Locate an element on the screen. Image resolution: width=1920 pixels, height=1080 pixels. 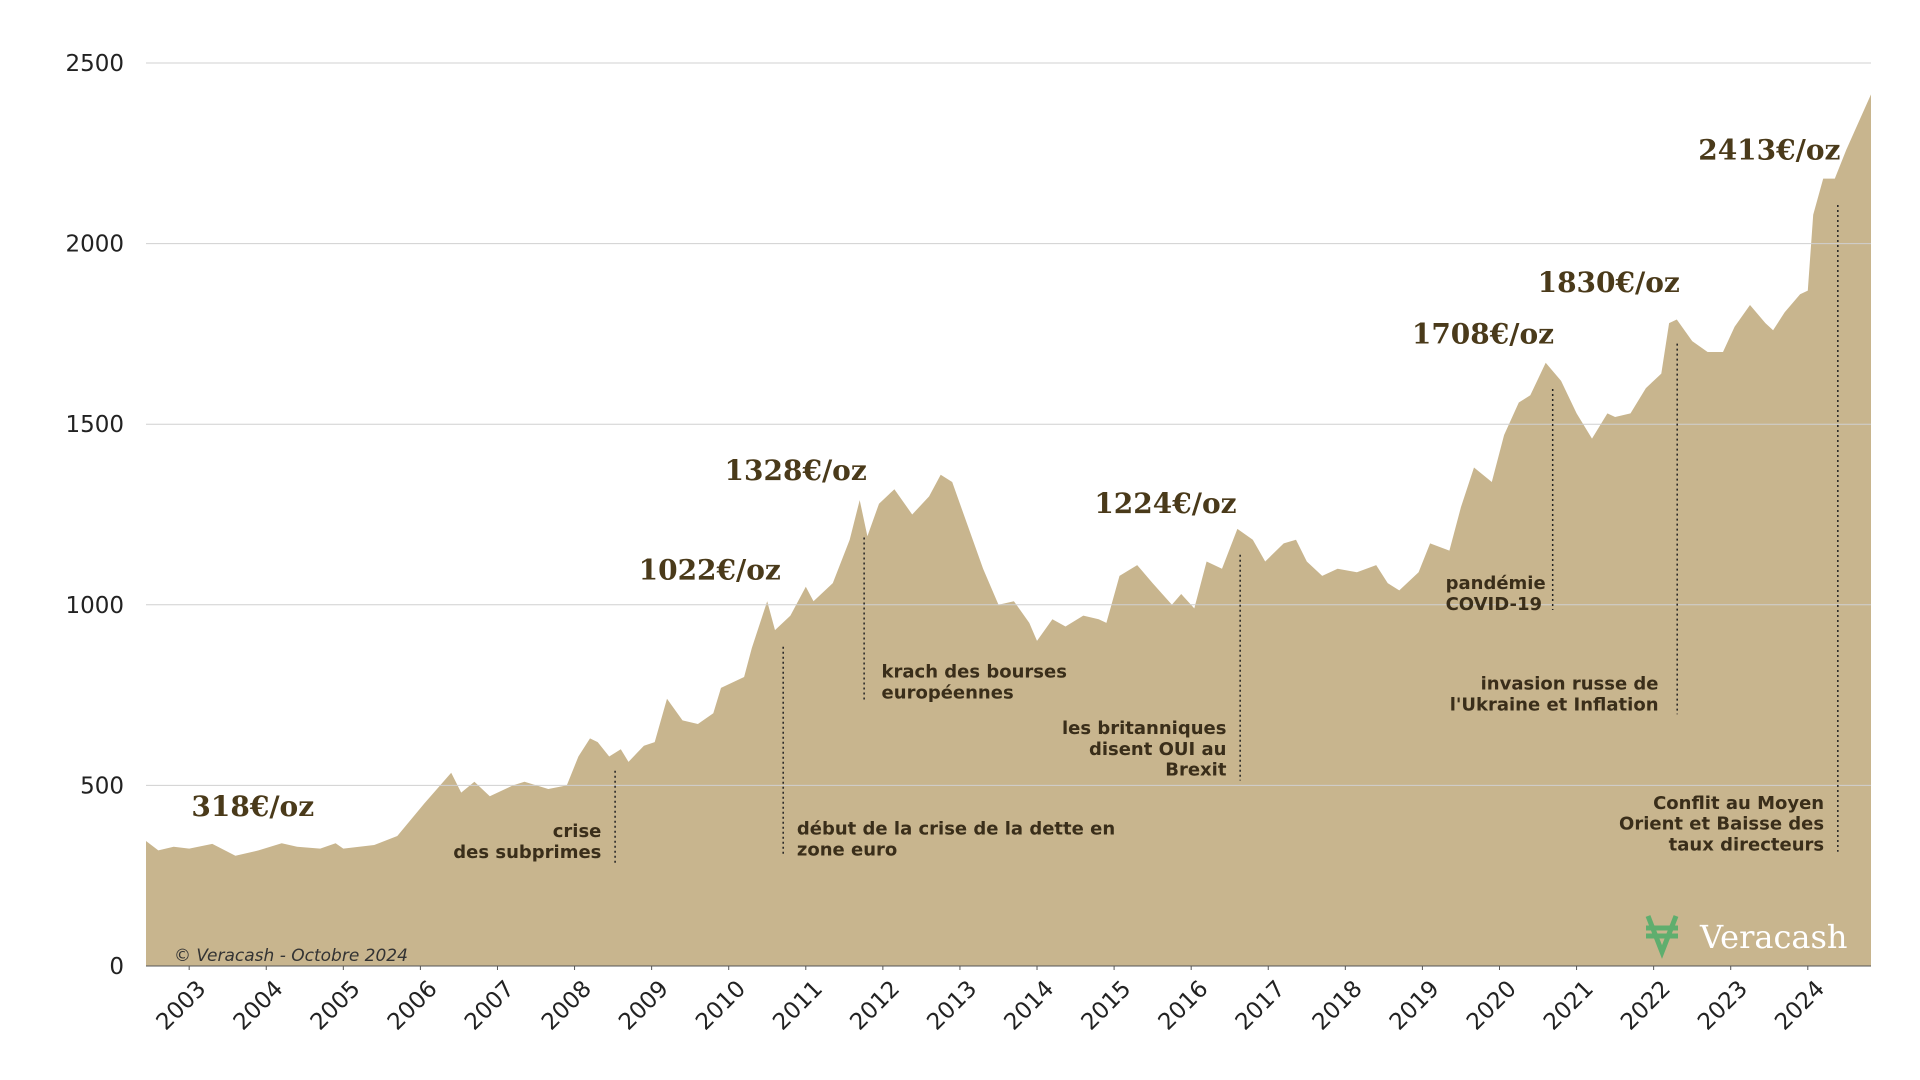
x-tick-label: 2004 is located at coordinates (259, 1006).